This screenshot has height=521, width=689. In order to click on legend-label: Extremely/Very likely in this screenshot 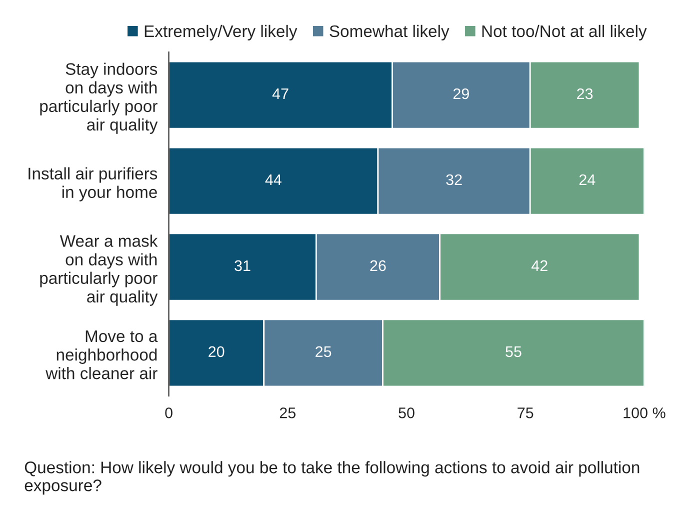, I will do `click(221, 32)`.